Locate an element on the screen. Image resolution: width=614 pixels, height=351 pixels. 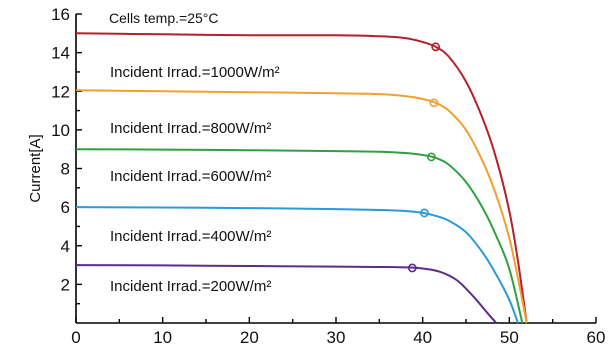
series-label: Incident Irrad.=200W/m² is located at coordinates (190, 286).